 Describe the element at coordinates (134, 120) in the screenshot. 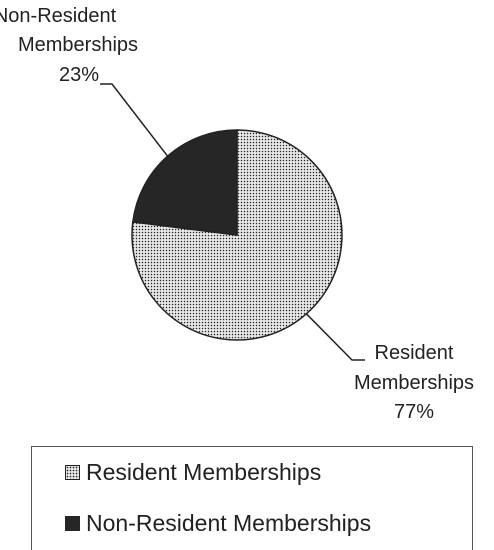

I see `leader-line-nonresident` at that location.